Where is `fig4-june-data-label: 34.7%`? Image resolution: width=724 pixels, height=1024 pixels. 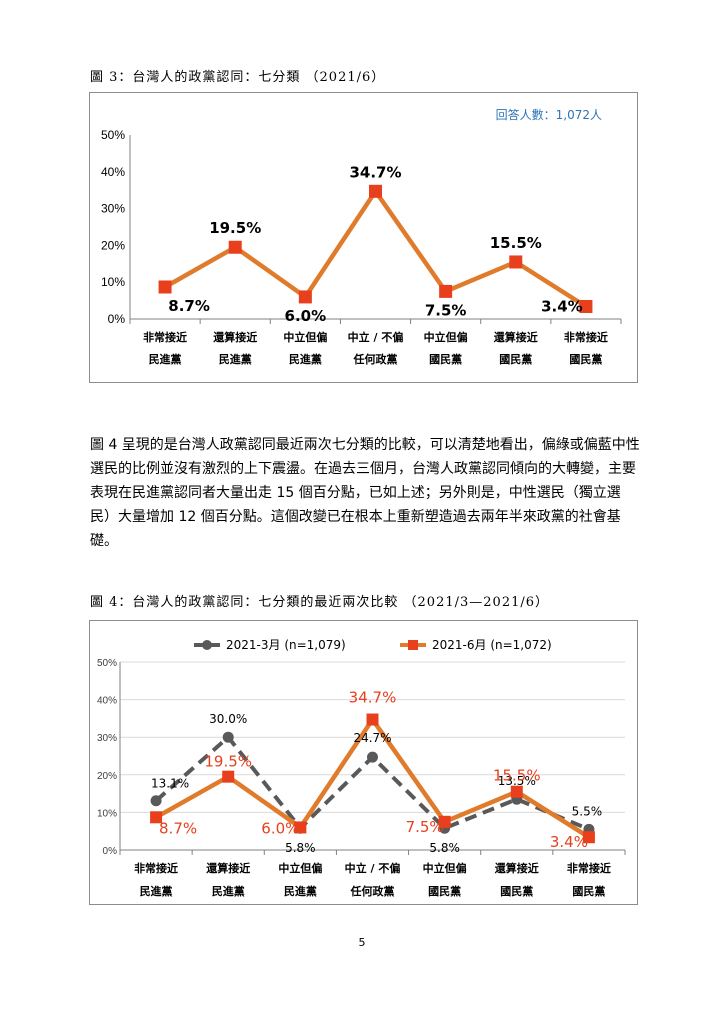 fig4-june-data-label: 34.7% is located at coordinates (373, 698).